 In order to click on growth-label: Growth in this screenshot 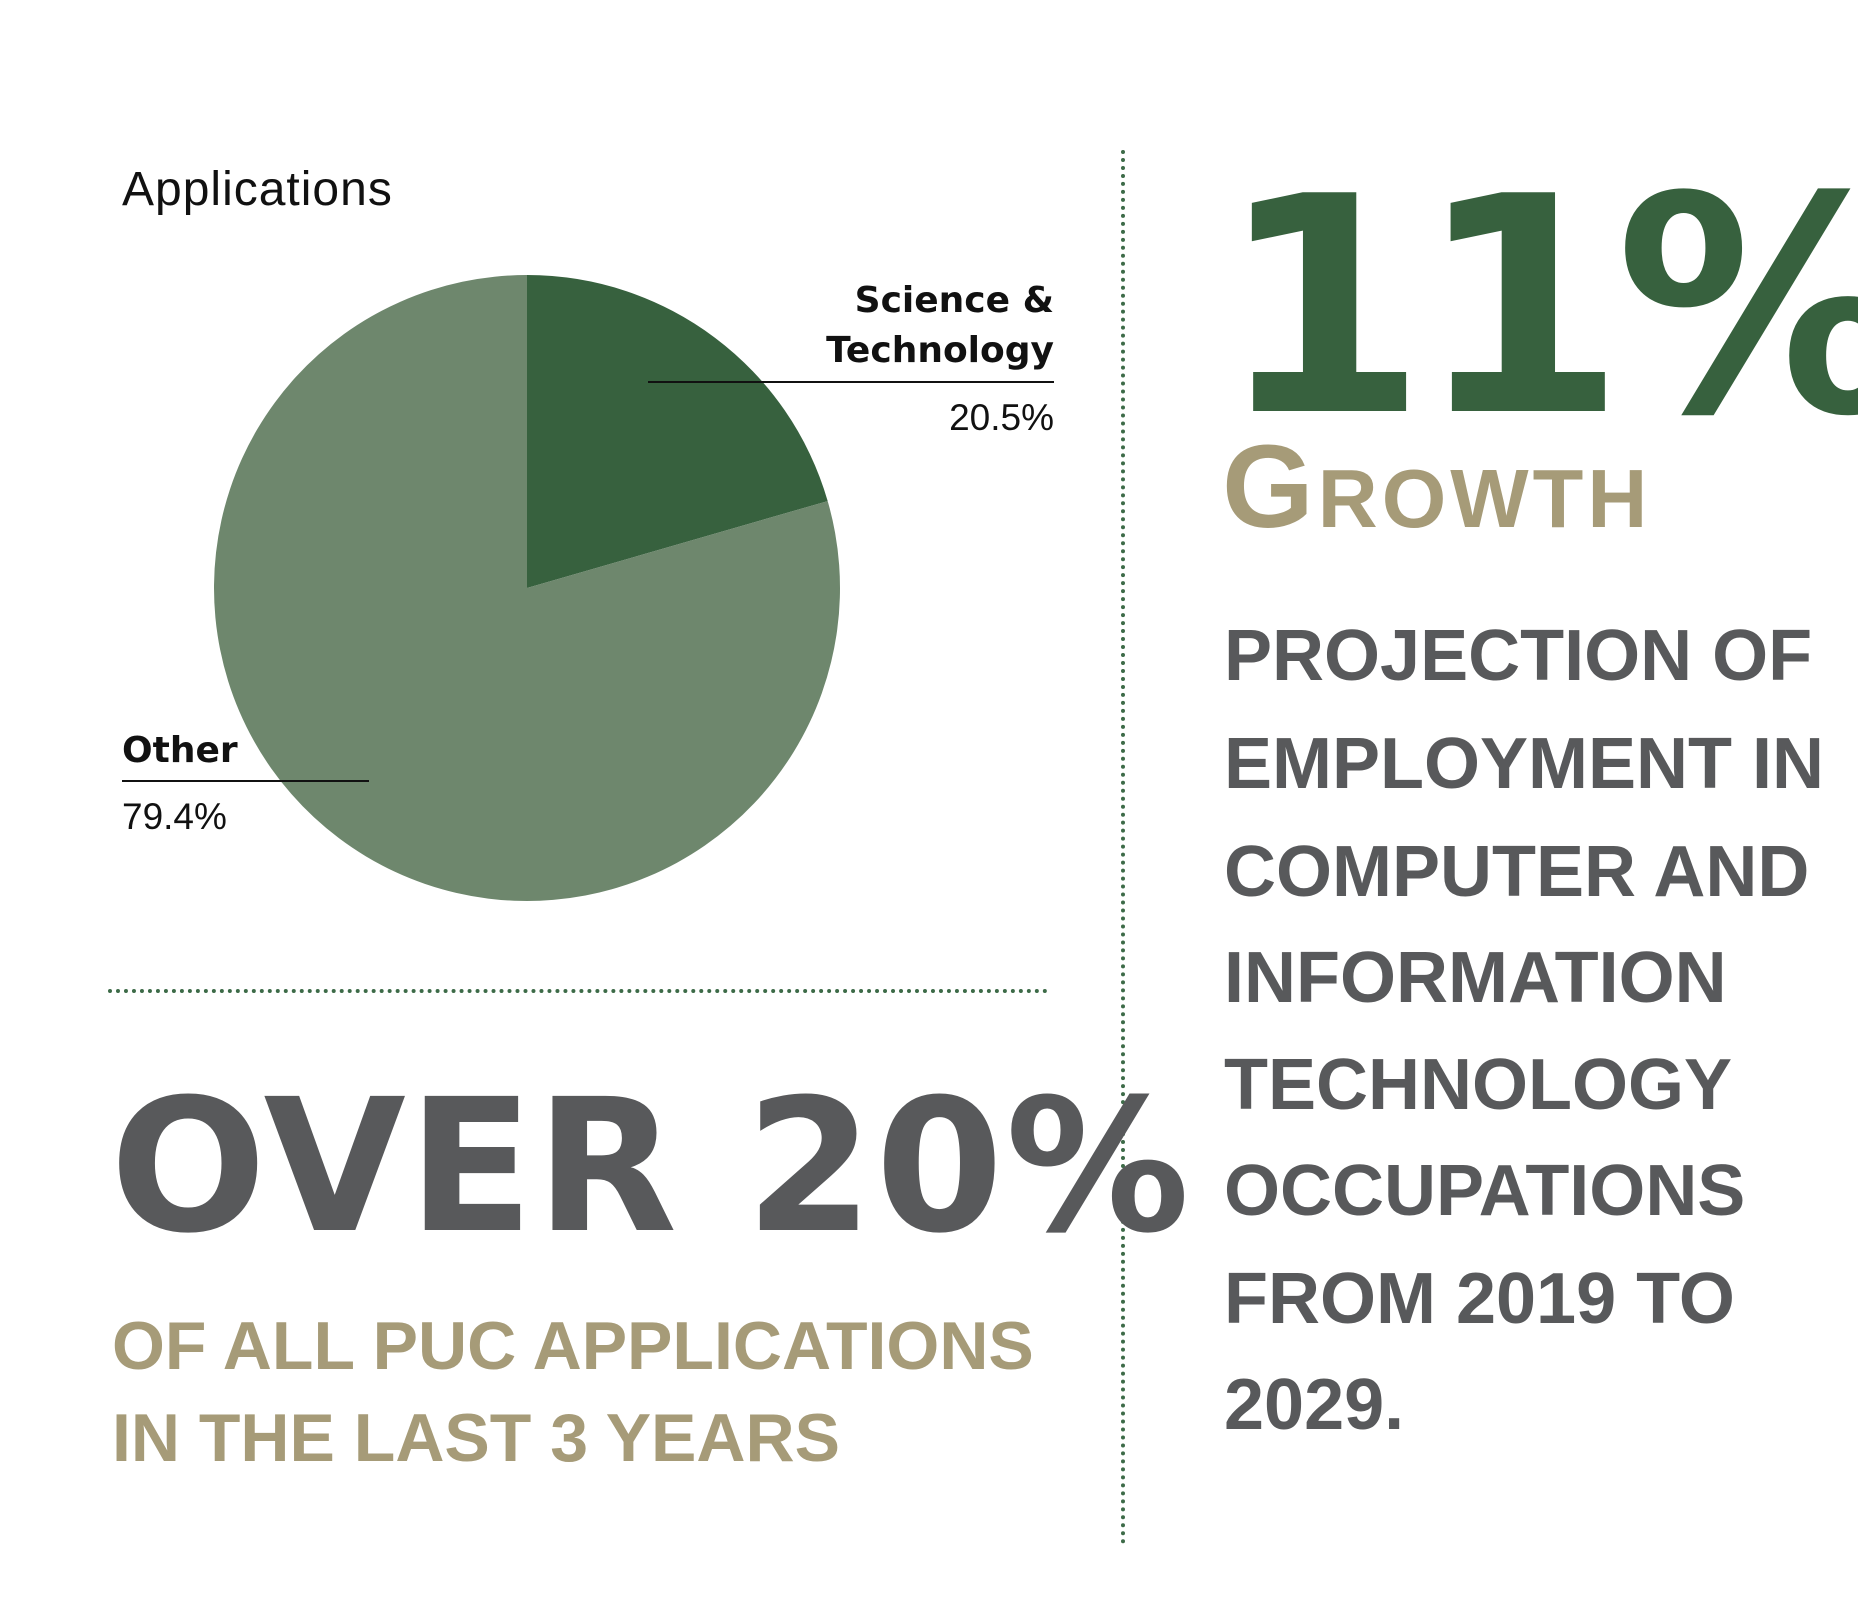, I will do `click(1437, 487)`.